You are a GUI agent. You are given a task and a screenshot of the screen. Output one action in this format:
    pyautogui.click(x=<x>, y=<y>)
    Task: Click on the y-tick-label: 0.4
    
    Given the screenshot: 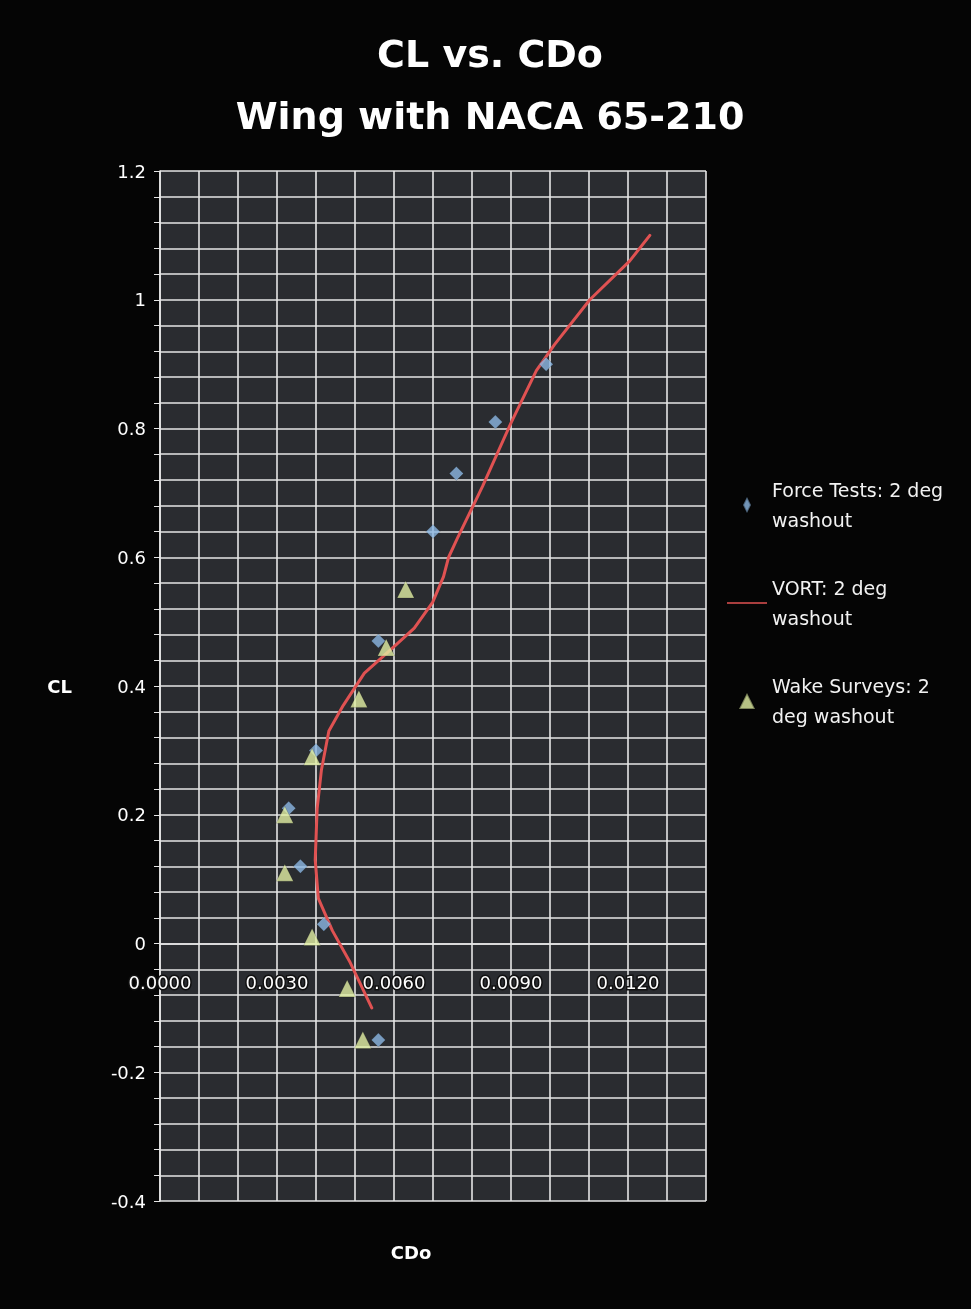 What is the action you would take?
    pyautogui.click(x=131, y=686)
    